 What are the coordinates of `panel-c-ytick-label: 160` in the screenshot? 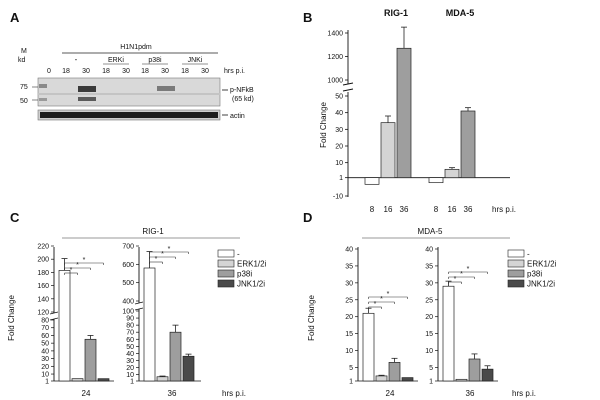 It's located at (43, 286).